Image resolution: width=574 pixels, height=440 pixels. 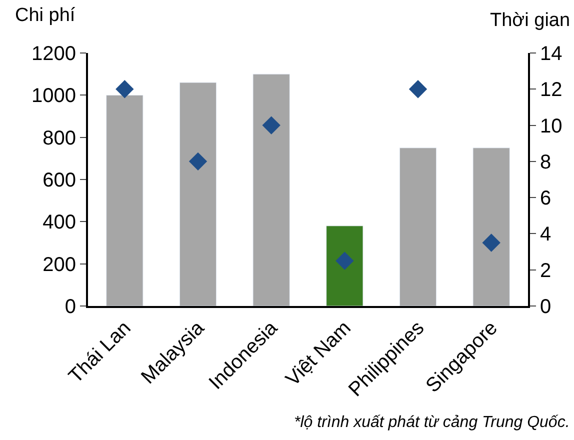 I want to click on y2-tick-label: 6, so click(x=546, y=199).